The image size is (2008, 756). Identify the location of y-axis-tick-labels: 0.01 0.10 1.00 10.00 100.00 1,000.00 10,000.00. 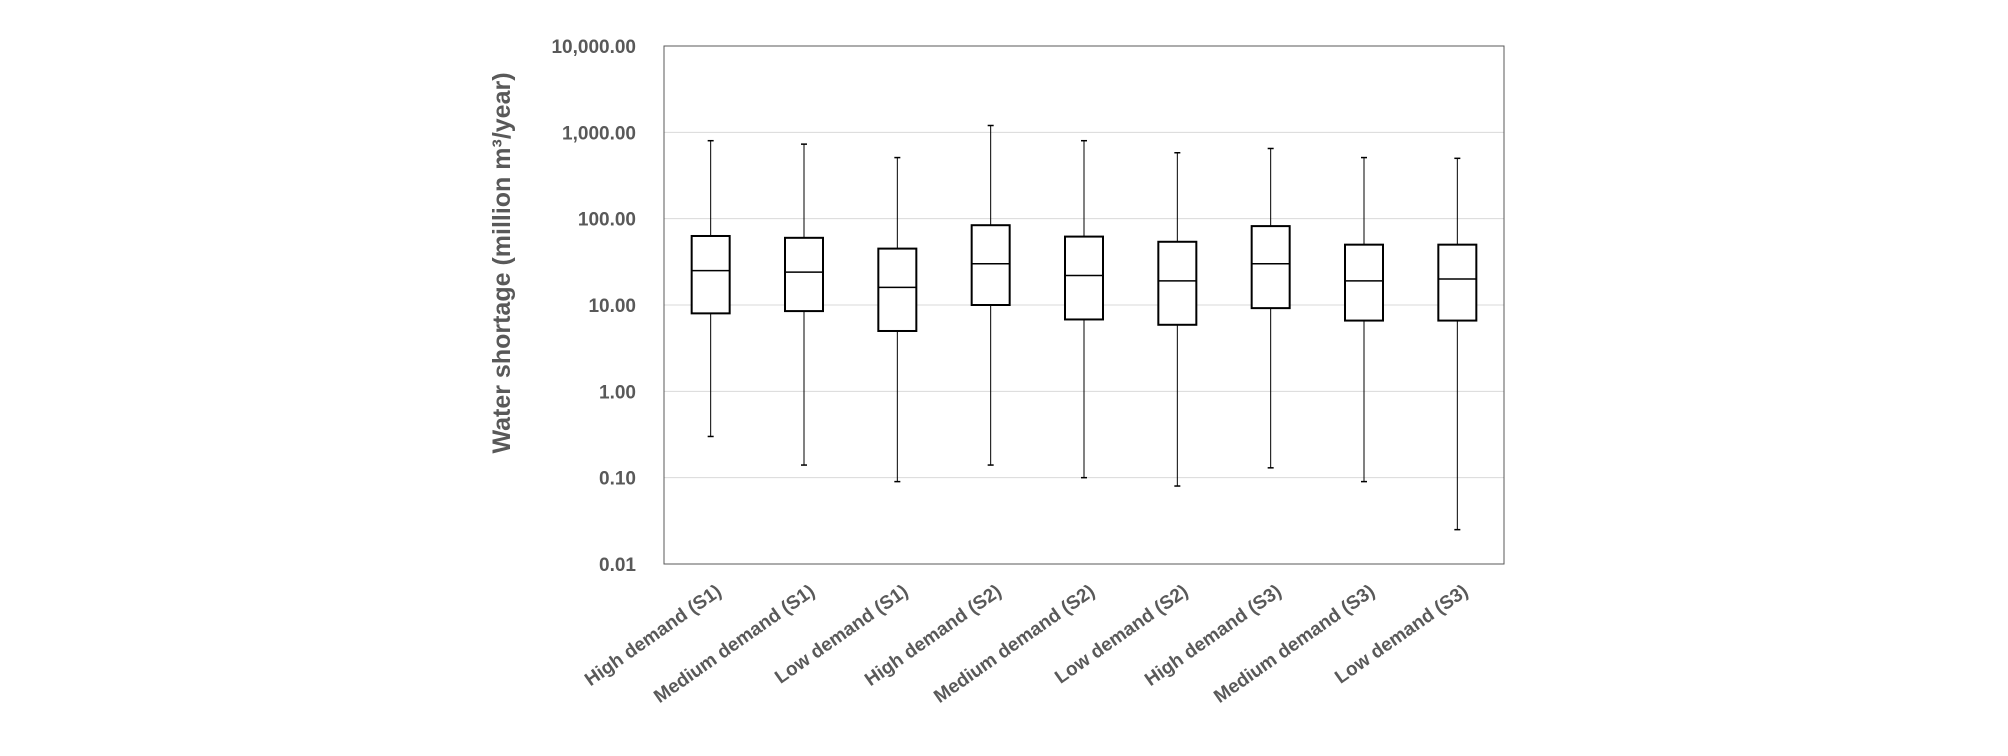
(593, 306).